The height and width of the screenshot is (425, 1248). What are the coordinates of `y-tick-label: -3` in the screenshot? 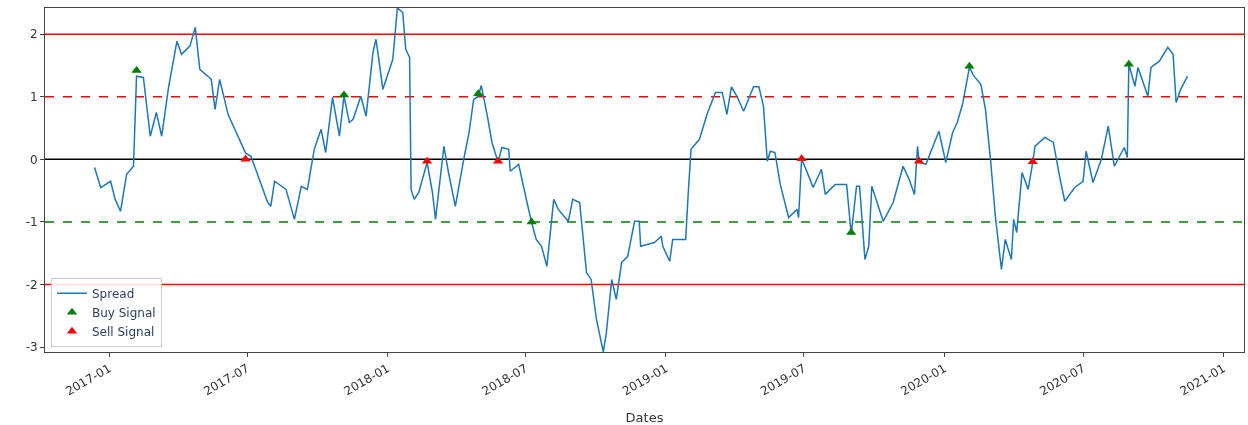 It's located at (31, 347).